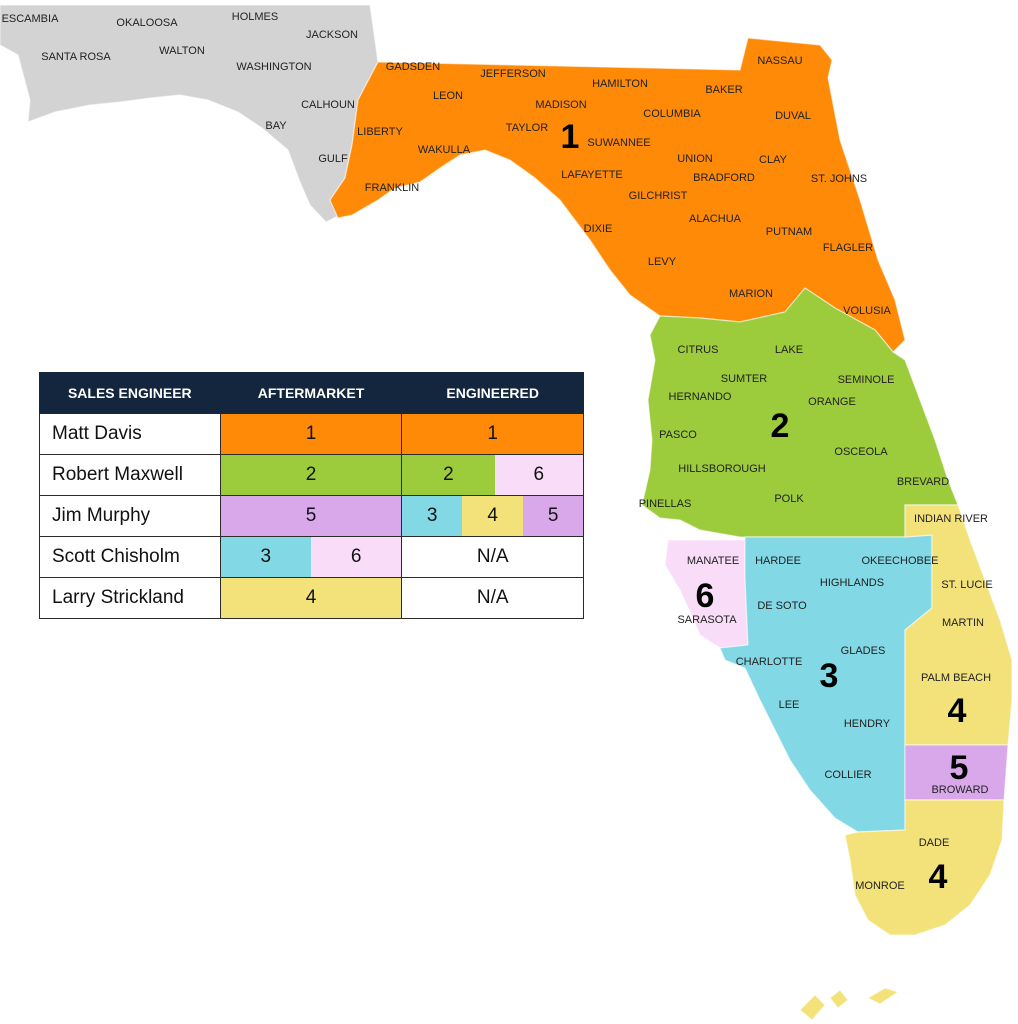  I want to click on county-label: BAY, so click(276, 126).